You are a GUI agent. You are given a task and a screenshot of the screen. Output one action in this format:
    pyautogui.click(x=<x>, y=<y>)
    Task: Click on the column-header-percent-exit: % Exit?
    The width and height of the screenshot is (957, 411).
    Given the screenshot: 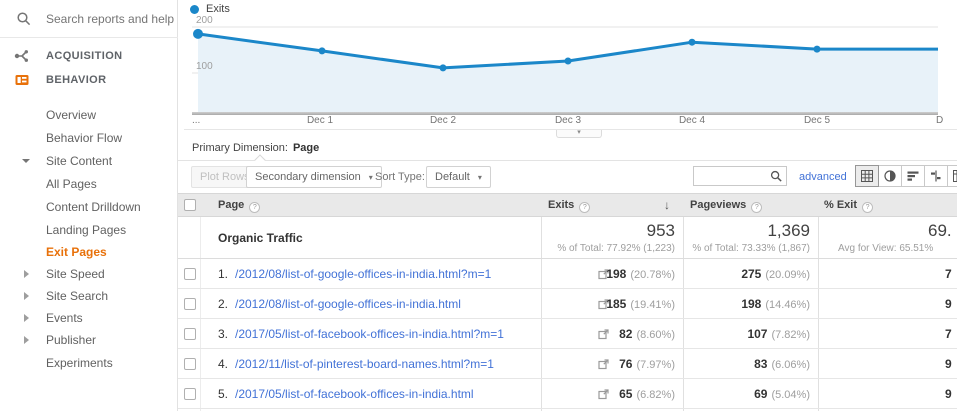 What is the action you would take?
    pyautogui.click(x=849, y=206)
    